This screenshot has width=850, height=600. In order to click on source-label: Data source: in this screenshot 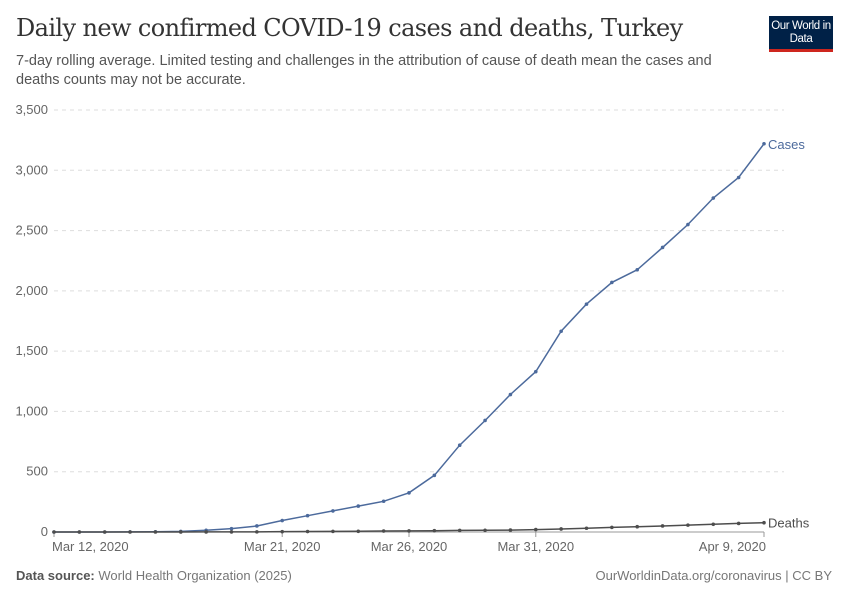, I will do `click(55, 575)`.